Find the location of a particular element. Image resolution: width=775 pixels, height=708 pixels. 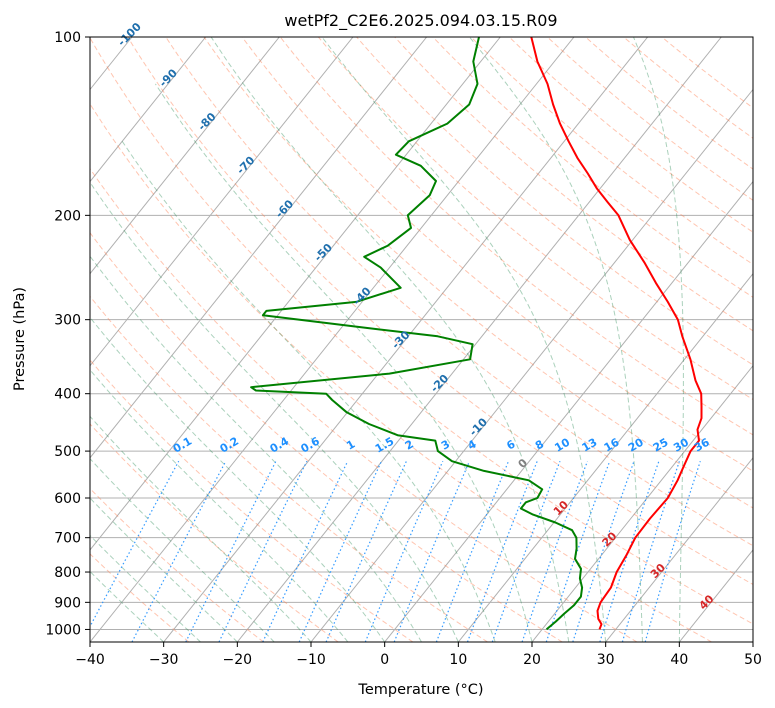

isotherm-label: 10 is located at coordinates (561, 508).